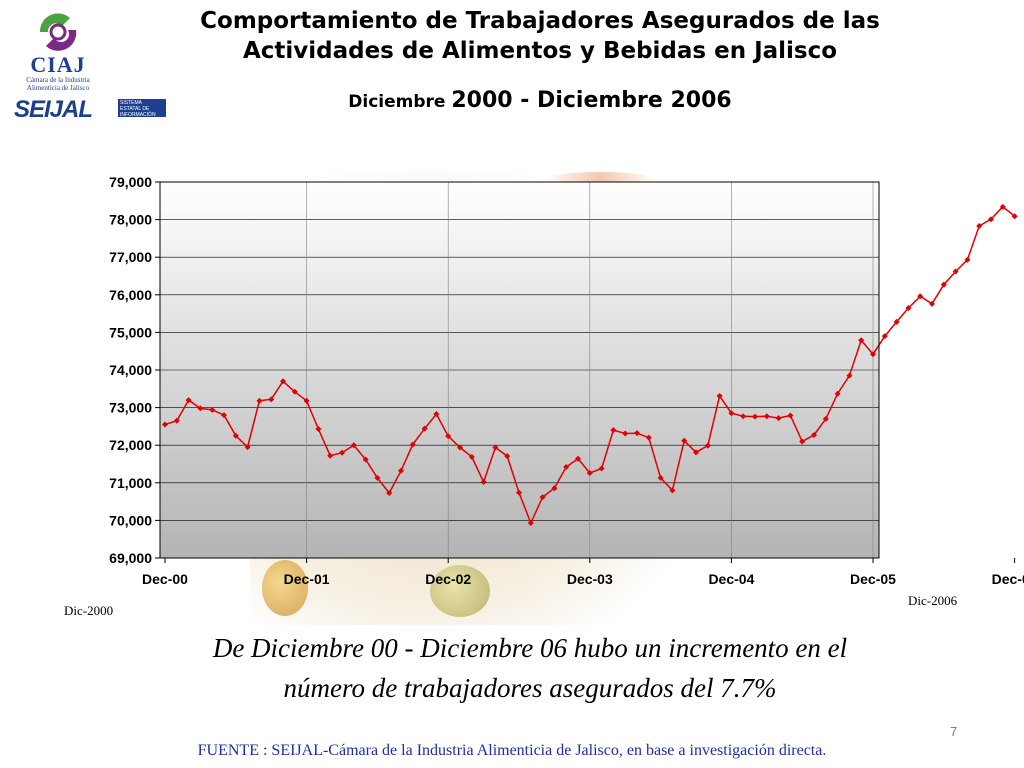  I want to click on y-tick-label: 75,000, so click(130, 332).